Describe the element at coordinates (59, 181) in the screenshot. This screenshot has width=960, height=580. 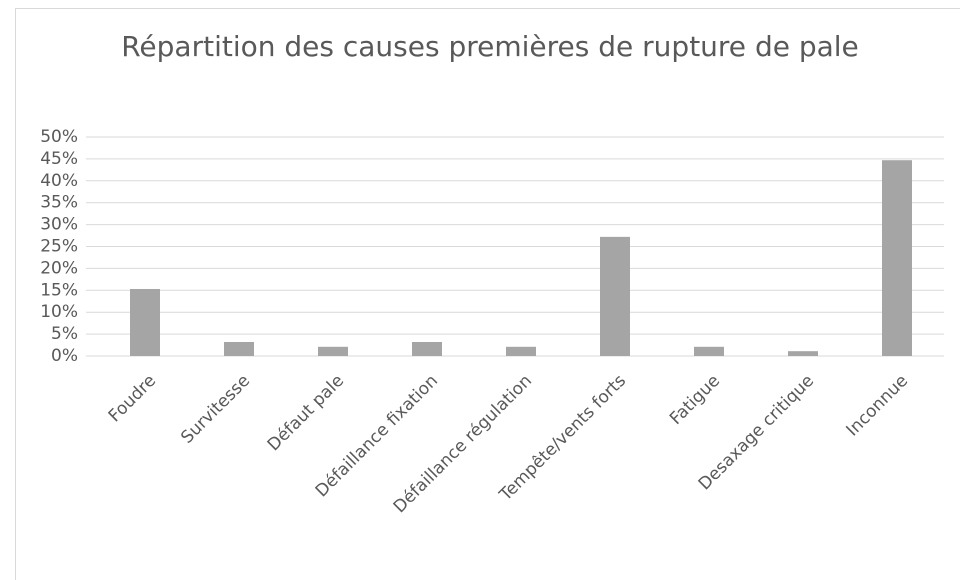
I see `y-tick-label: 40%` at that location.